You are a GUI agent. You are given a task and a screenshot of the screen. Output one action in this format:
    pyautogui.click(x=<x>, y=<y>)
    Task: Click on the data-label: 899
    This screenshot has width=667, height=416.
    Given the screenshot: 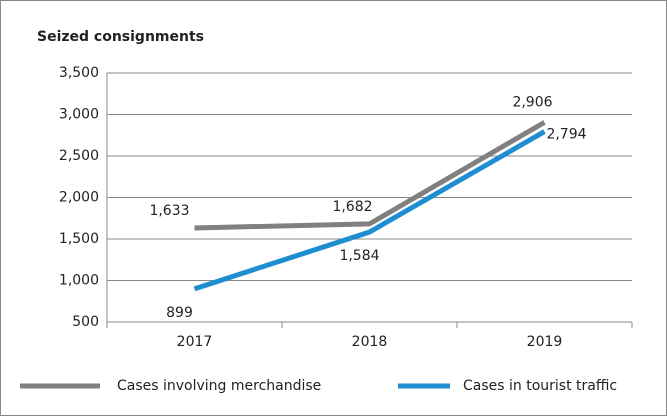 What is the action you would take?
    pyautogui.click(x=179, y=313)
    